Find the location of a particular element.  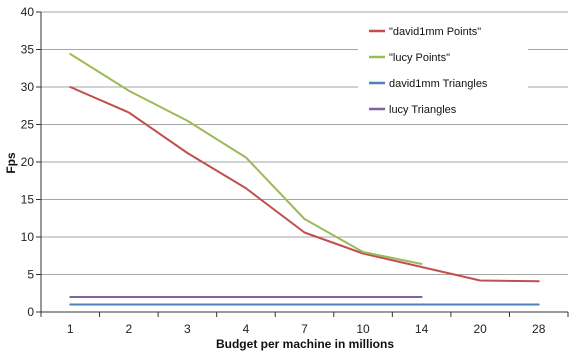

y-tick-label: 0 is located at coordinates (30, 312).